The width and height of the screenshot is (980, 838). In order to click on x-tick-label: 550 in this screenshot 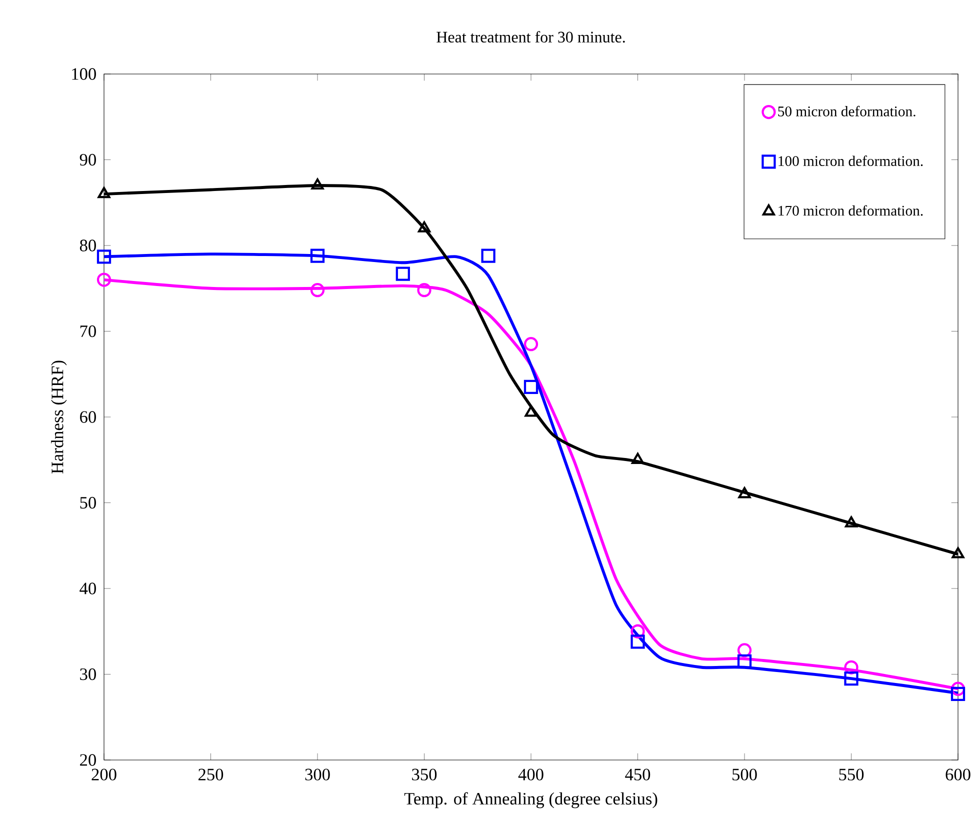, I will do `click(851, 774)`.